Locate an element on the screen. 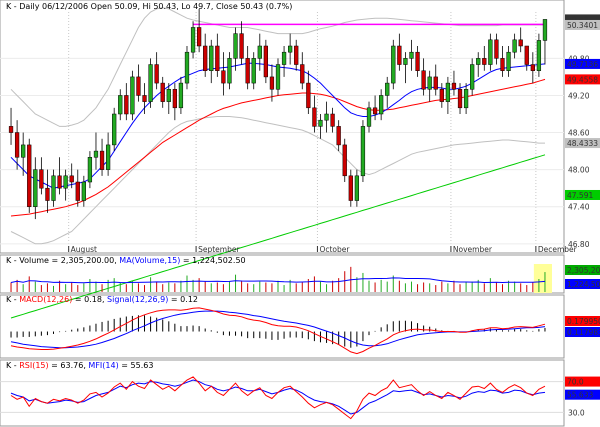 This screenshot has height=427, width=600. volume-bars is located at coordinates (281, 278).